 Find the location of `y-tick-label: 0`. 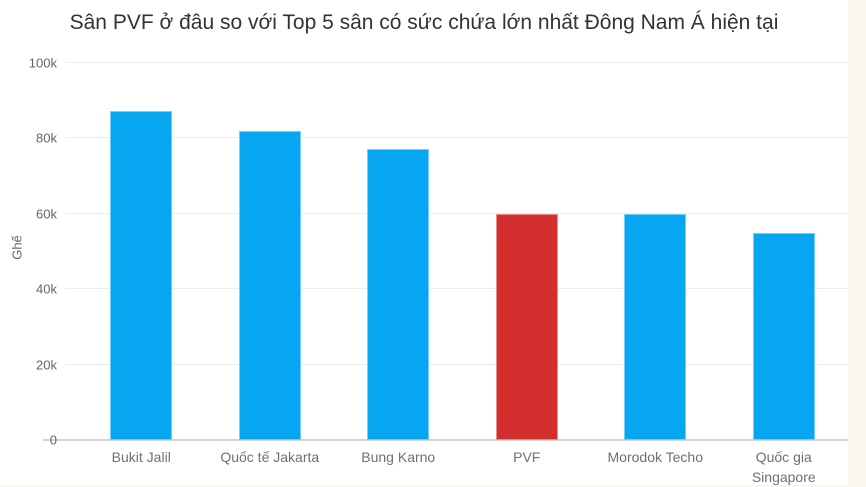

y-tick-label: 0 is located at coordinates (53, 440).